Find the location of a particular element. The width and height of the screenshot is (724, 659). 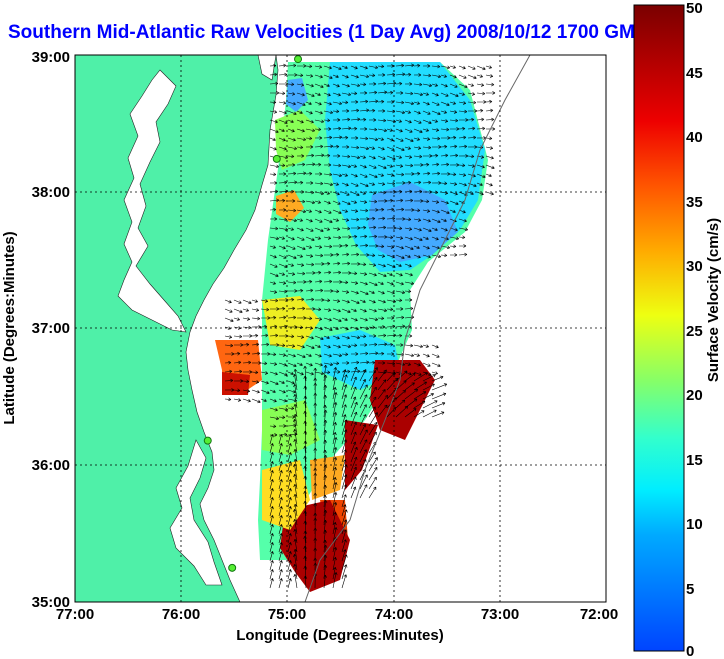

site-marker is located at coordinates (232, 567).